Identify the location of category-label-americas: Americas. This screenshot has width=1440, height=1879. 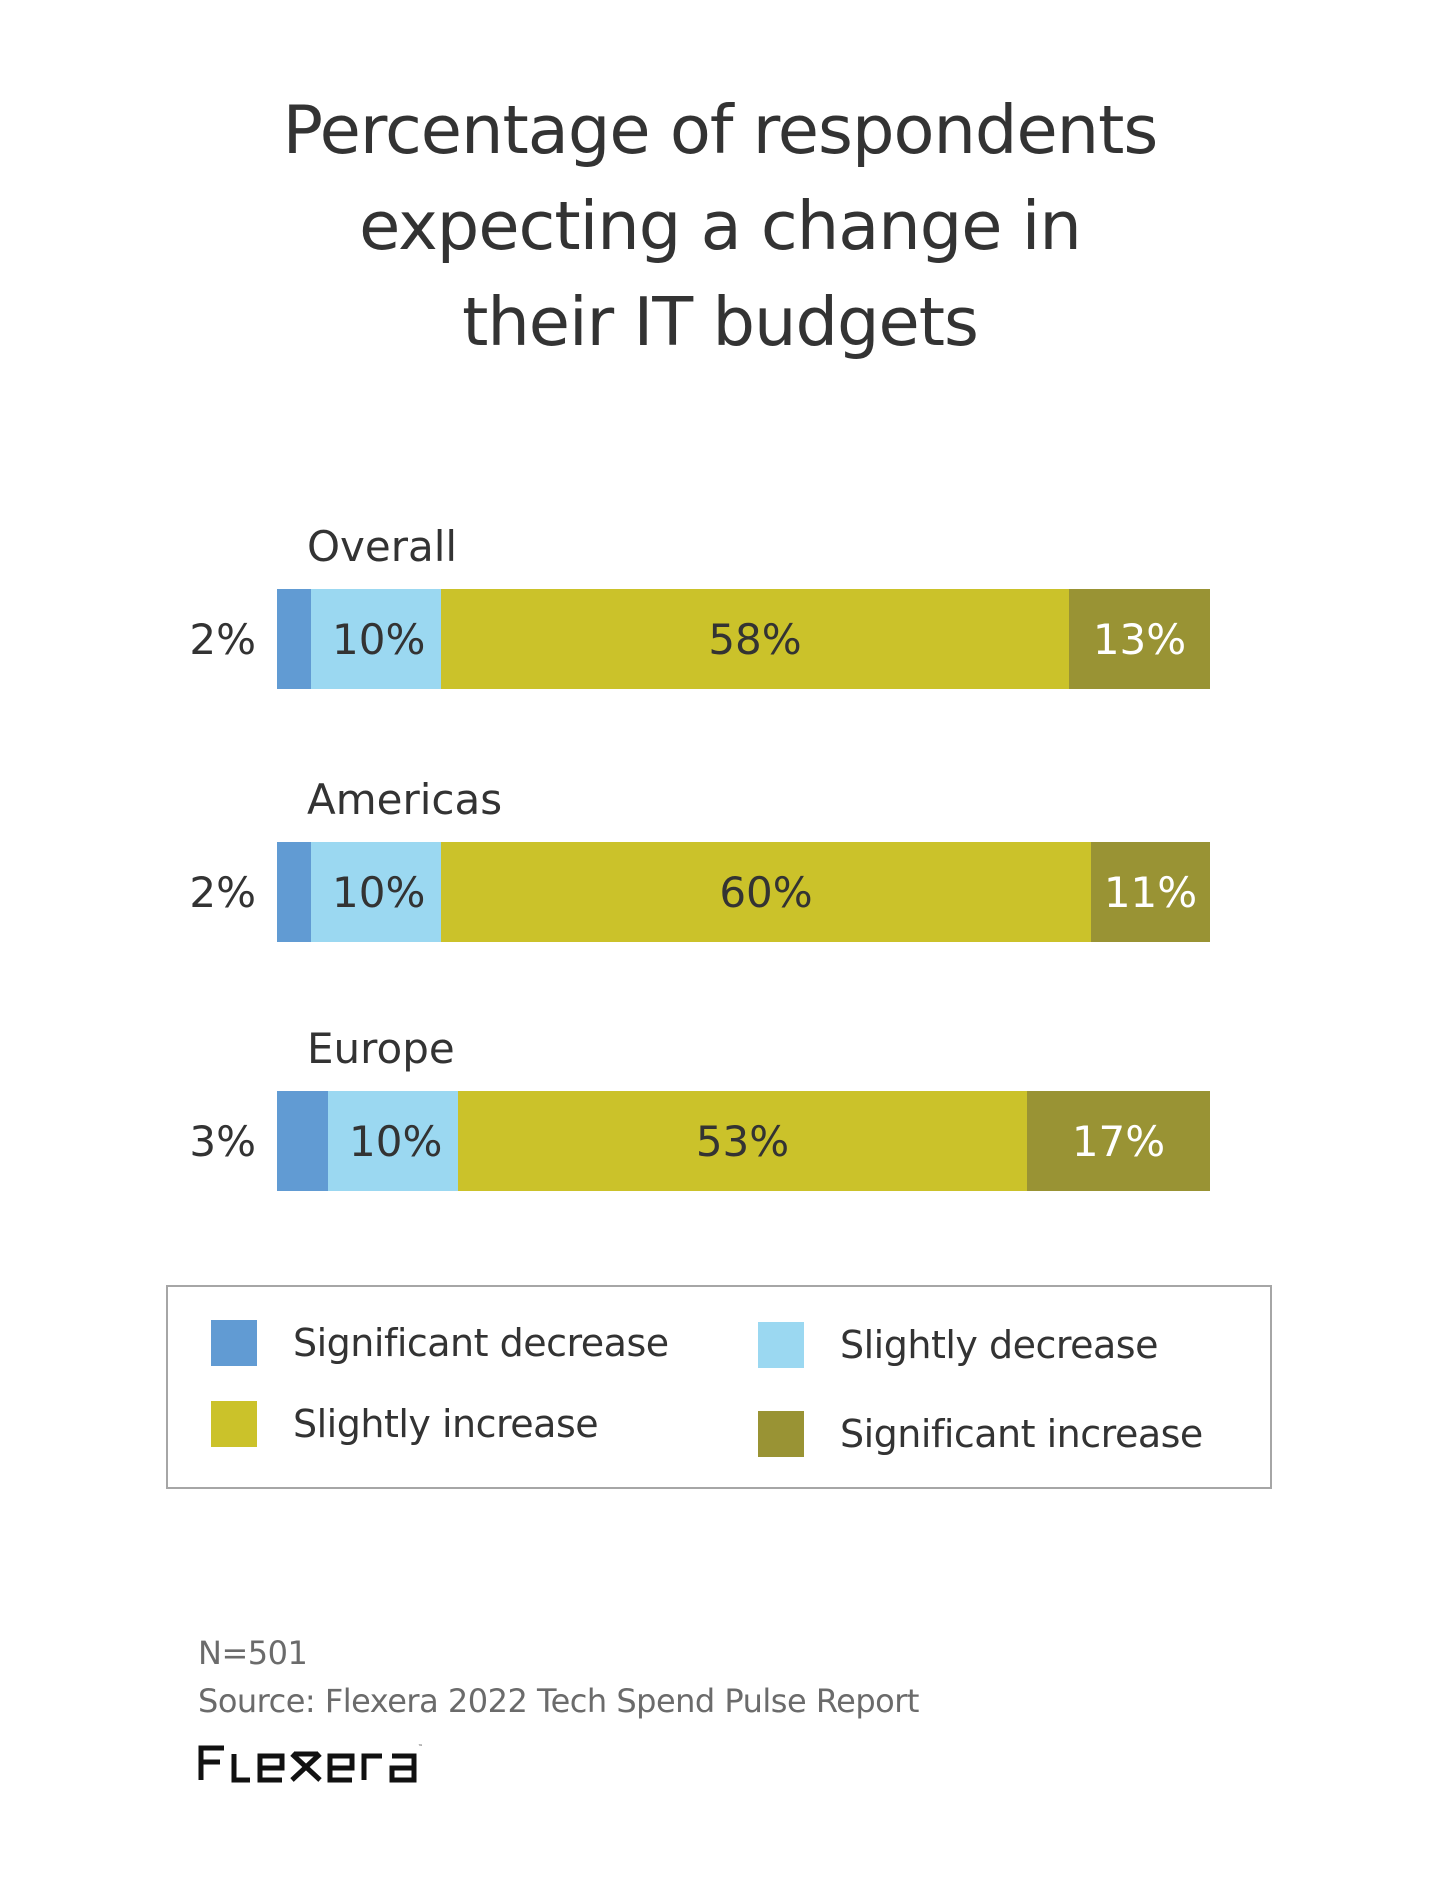
(404, 799).